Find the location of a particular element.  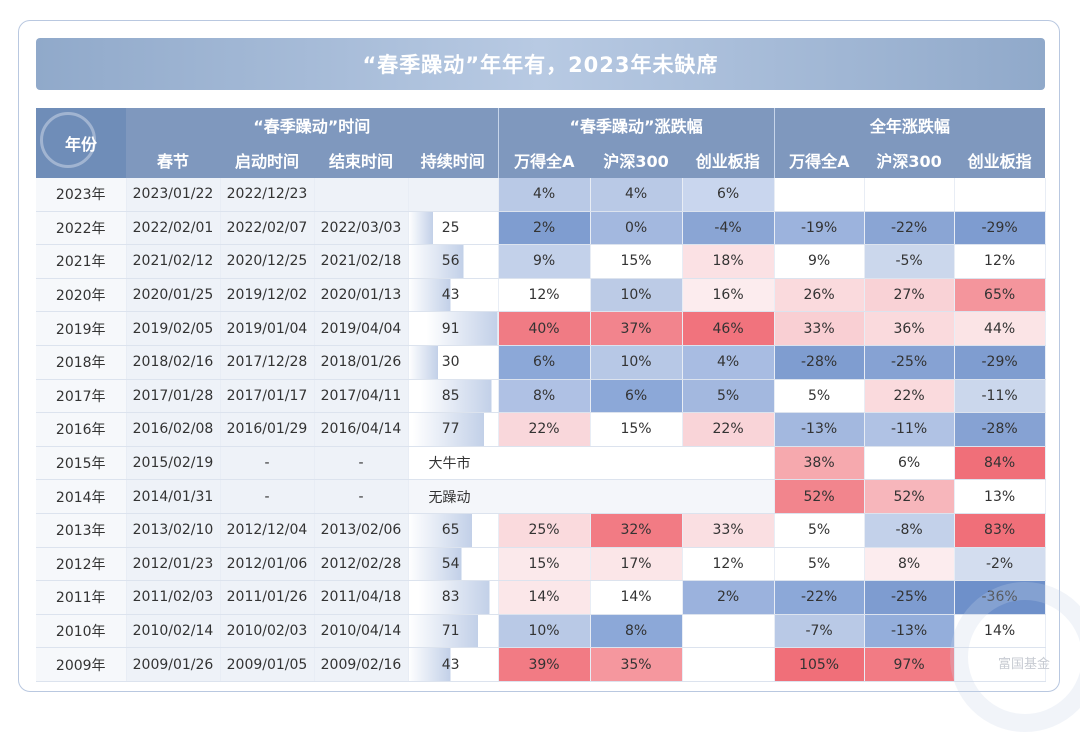

cell-full-change: 83% is located at coordinates (1000, 530).